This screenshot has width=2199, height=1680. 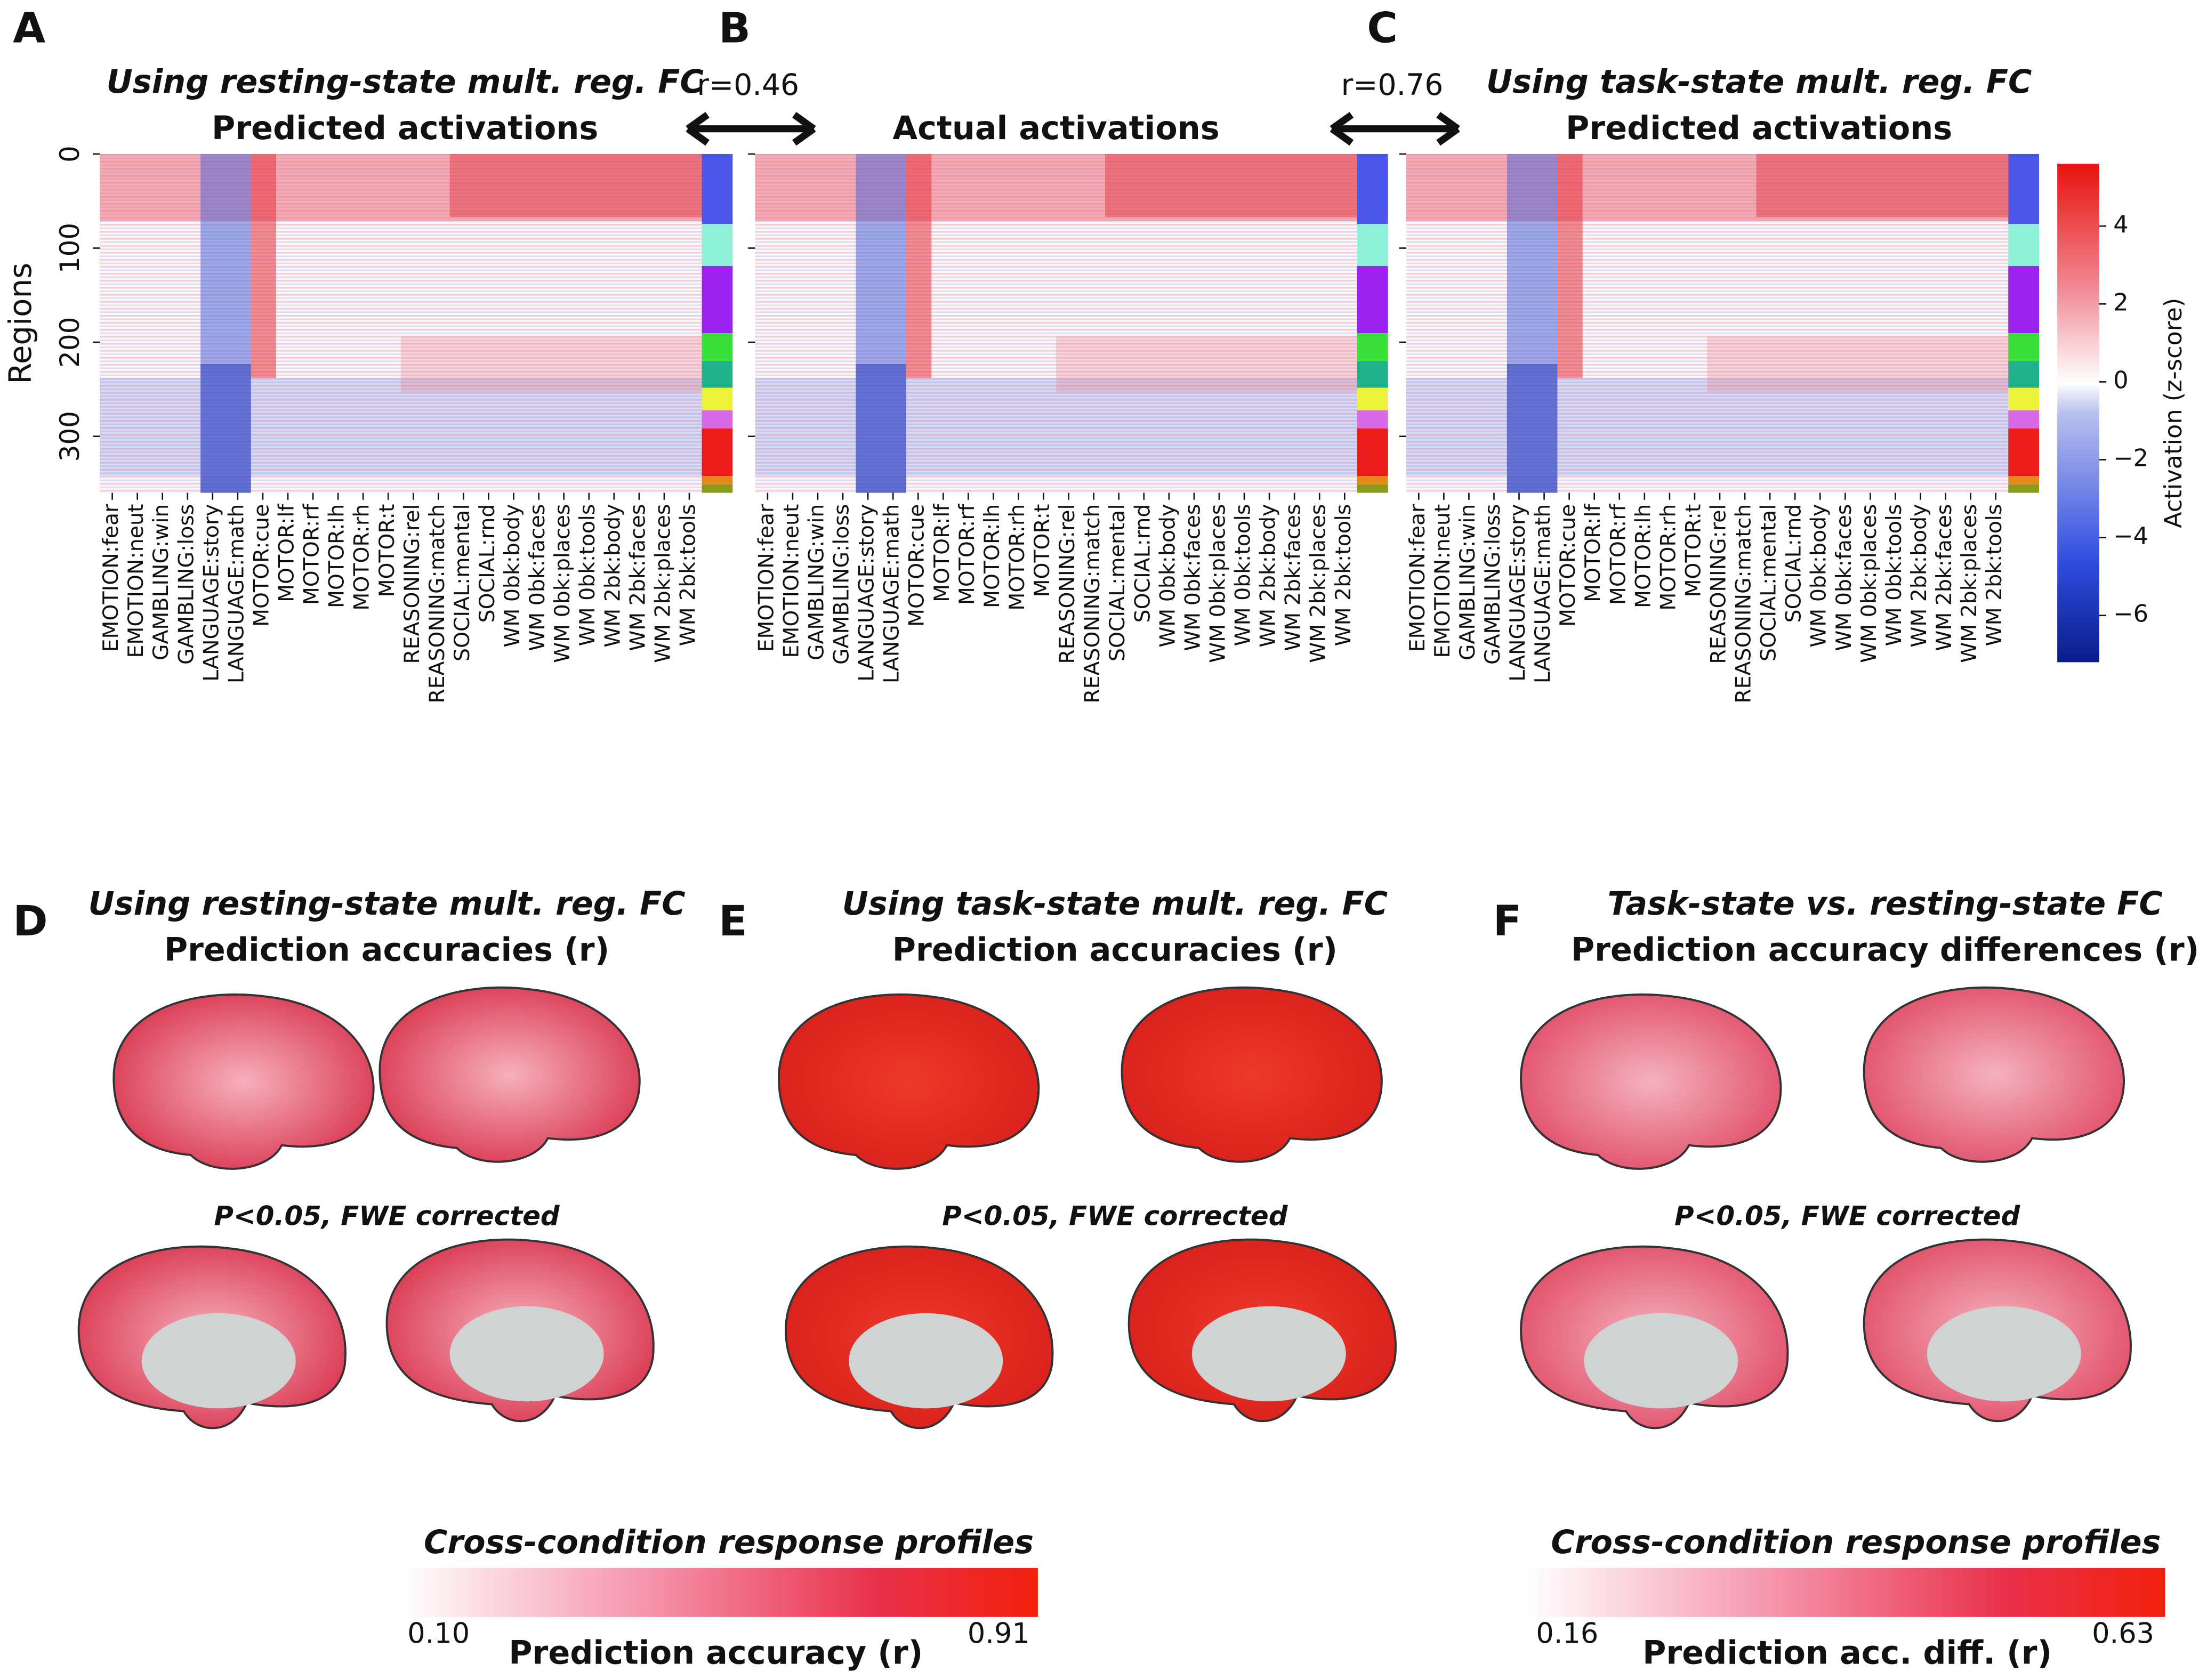 I want to click on panel-letter: E, so click(x=733, y=921).